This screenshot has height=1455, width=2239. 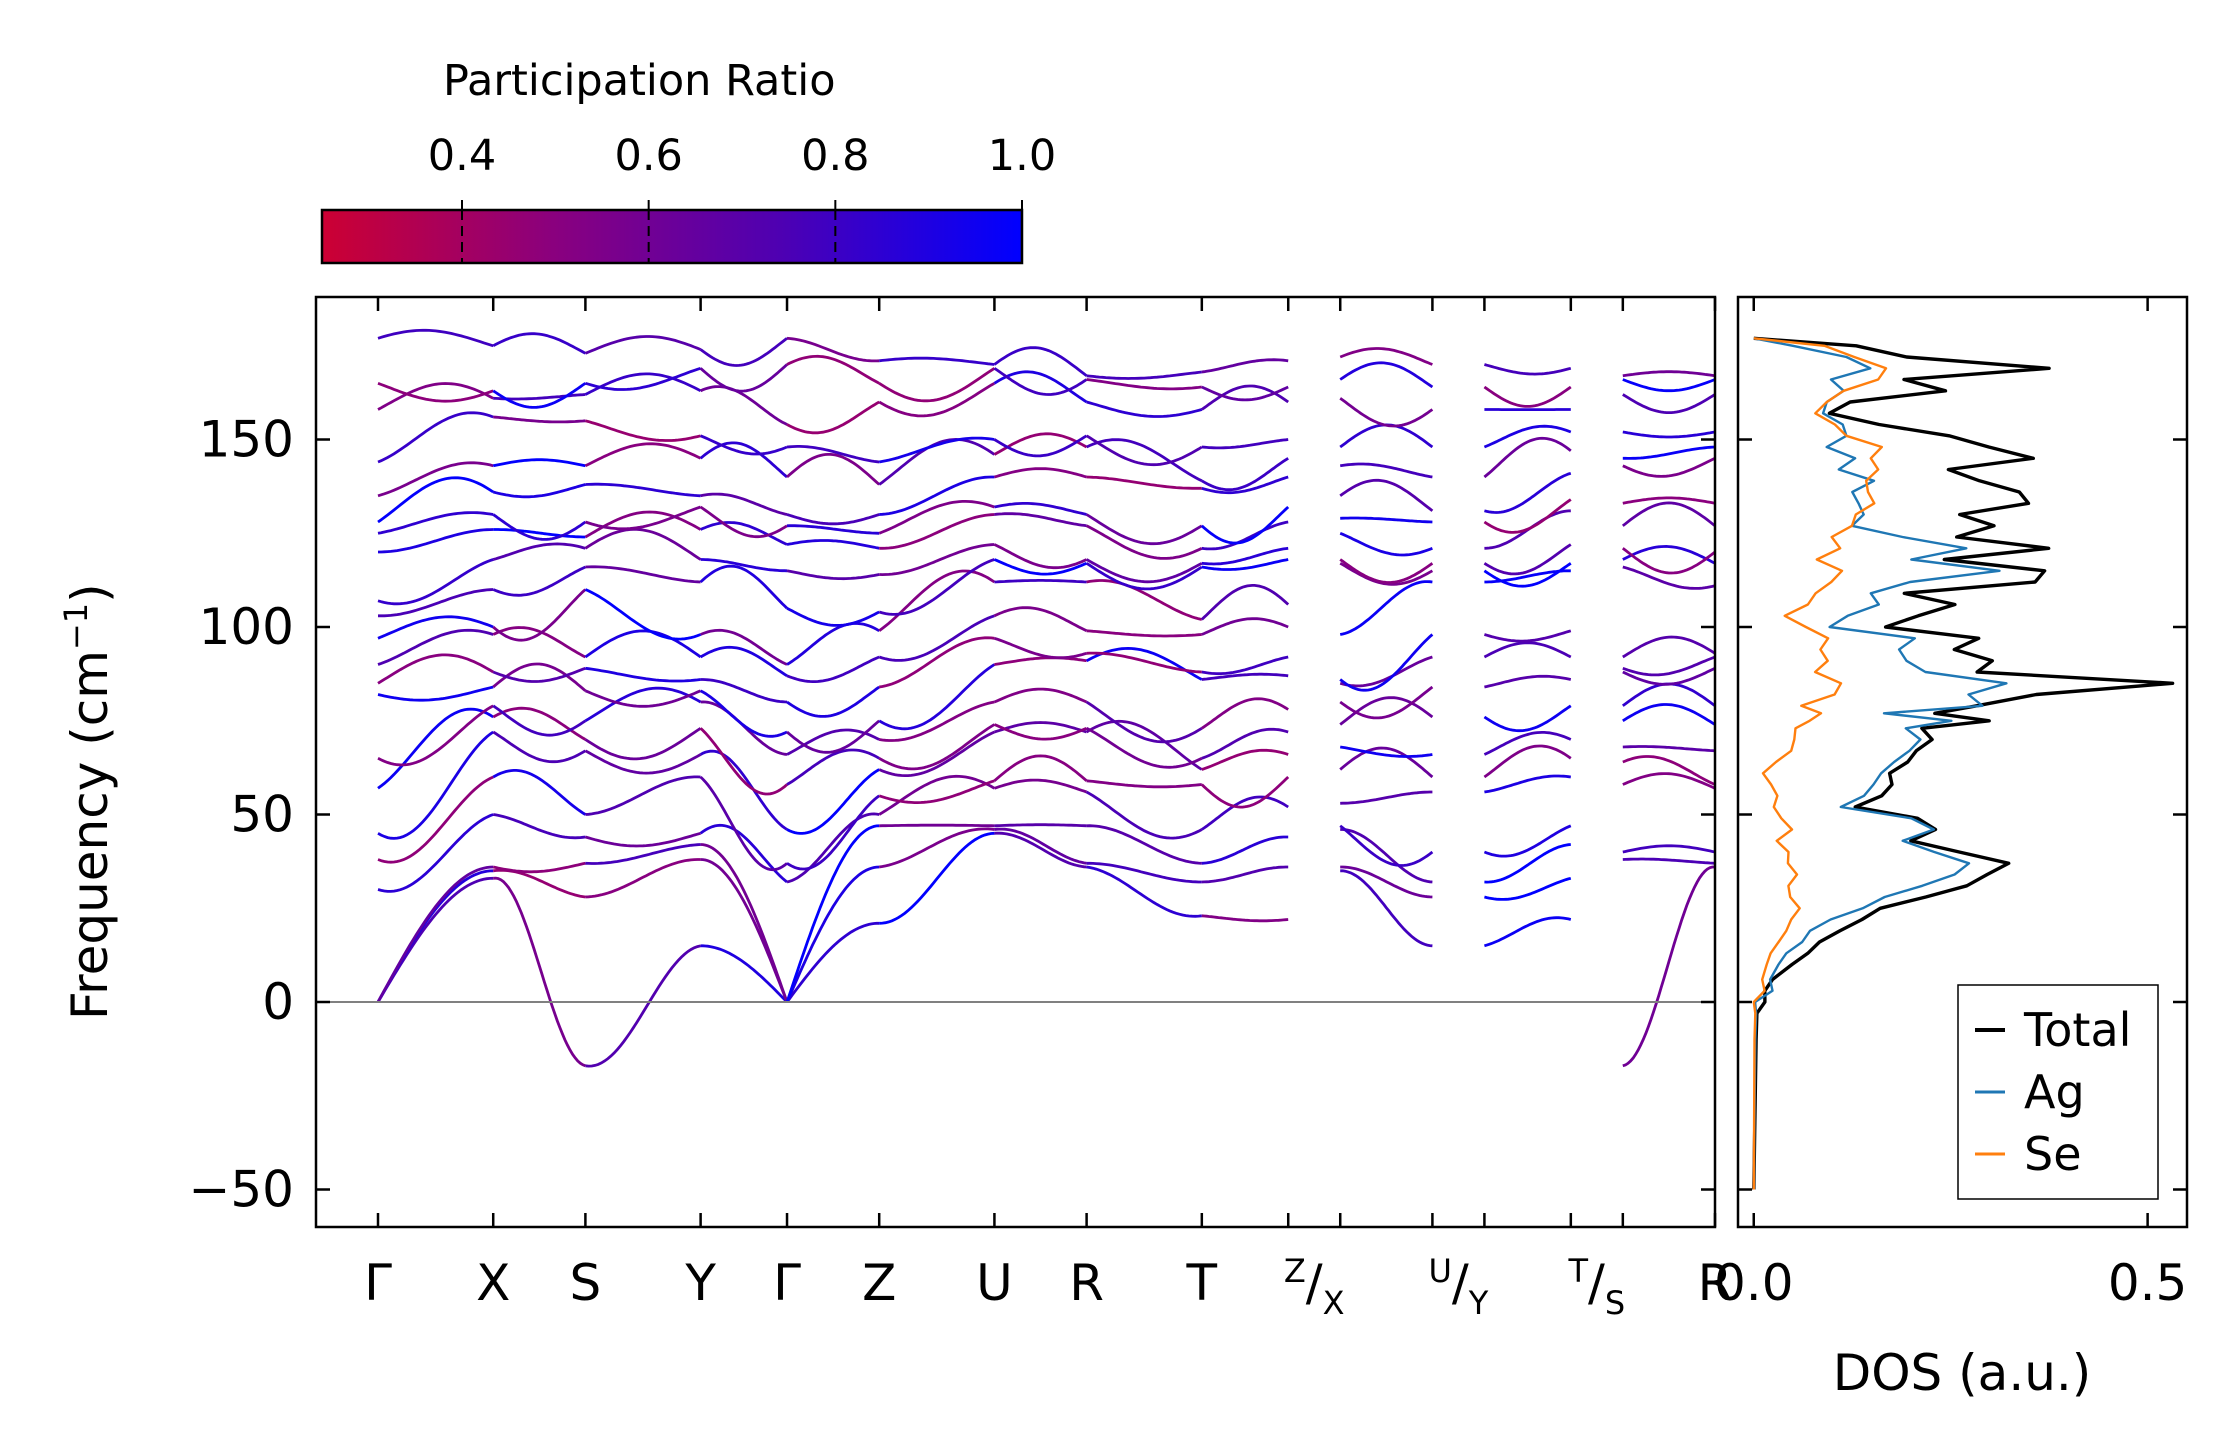 What do you see at coordinates (1202, 1283) in the screenshot?
I see `kpath-tick-label: T` at bounding box center [1202, 1283].